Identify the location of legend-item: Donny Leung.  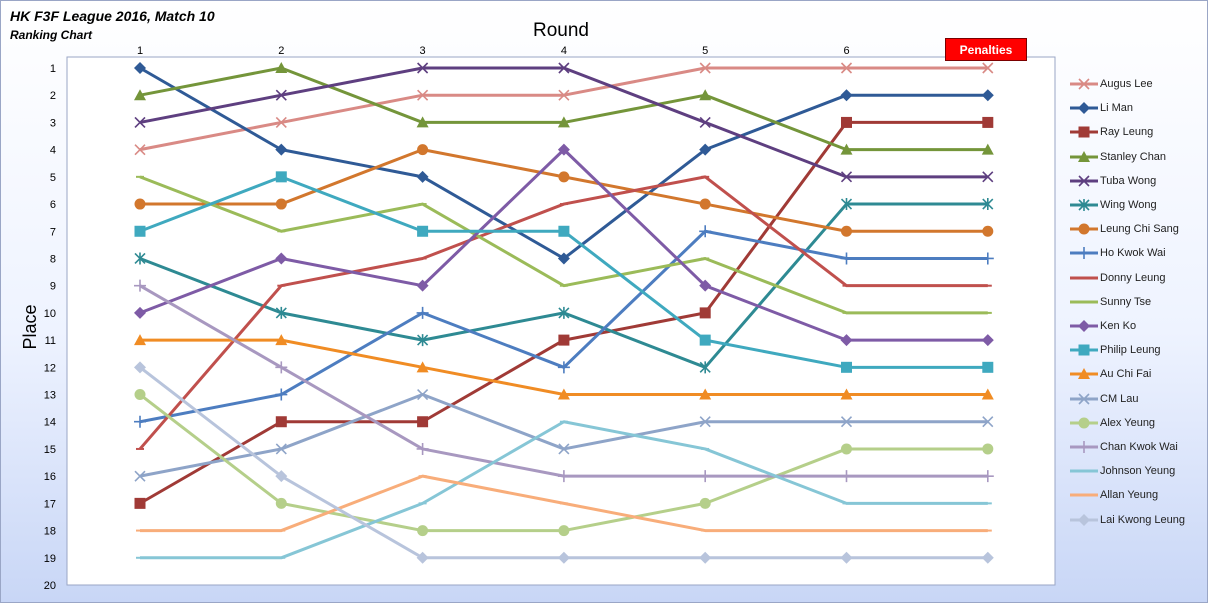
(1116, 278).